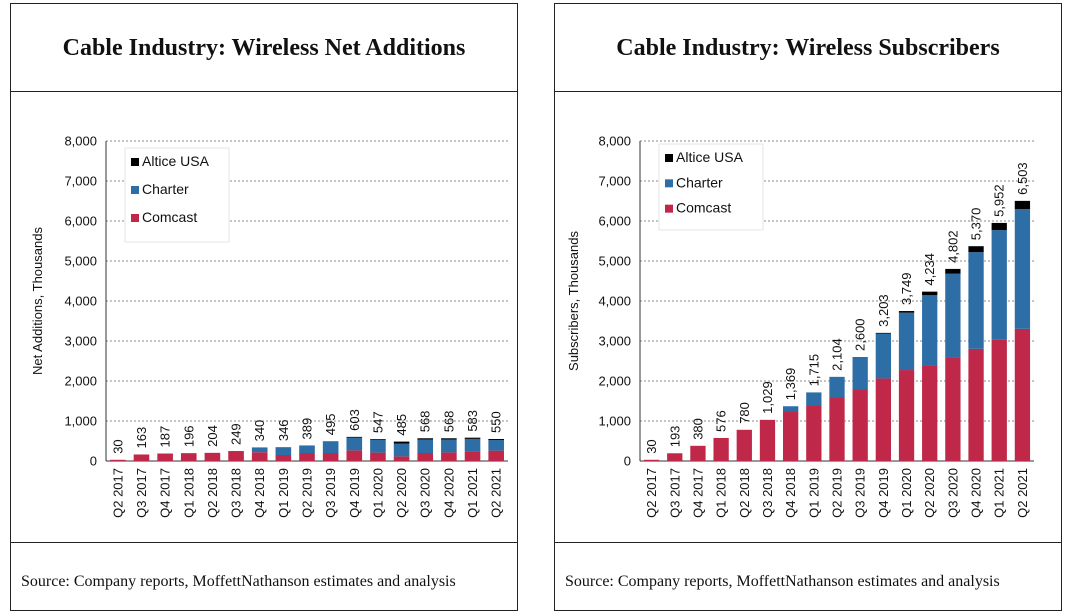  Describe the element at coordinates (354, 493) in the screenshot. I see `x-tick-label: Q4 2019` at that location.